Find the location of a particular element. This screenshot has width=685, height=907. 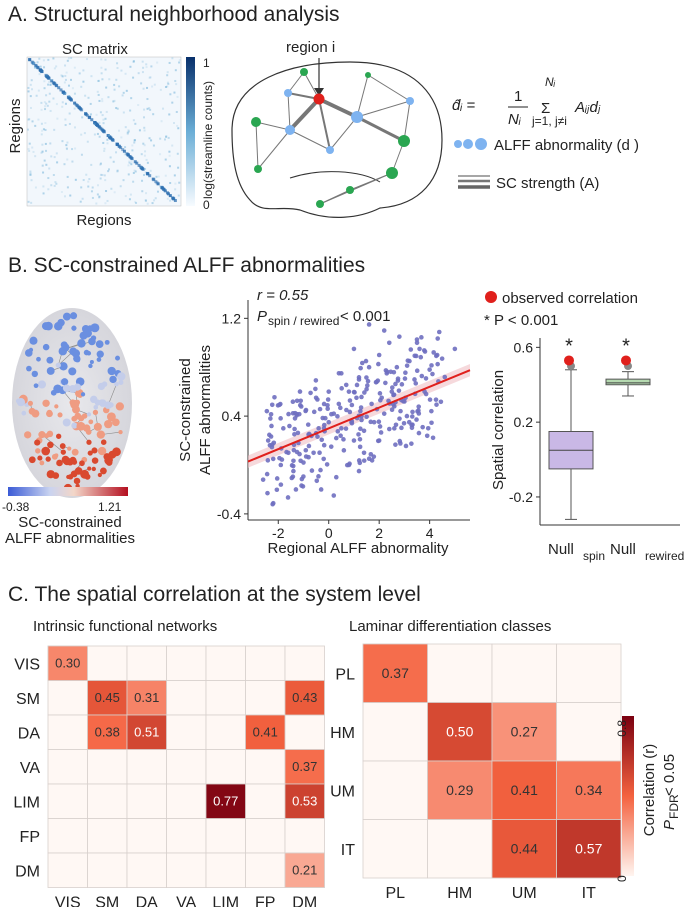

colorbar-min: 0 is located at coordinates (206, 205).